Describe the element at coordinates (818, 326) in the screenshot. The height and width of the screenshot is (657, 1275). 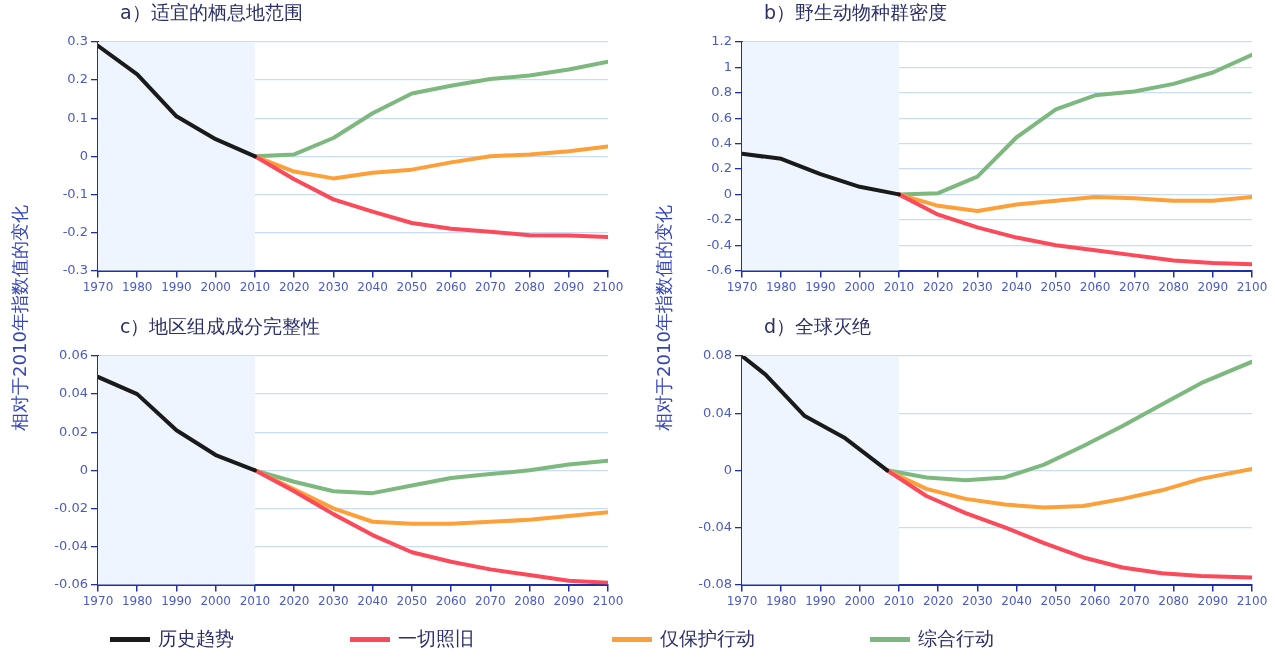
I see `chart-title: d）全球灭绝` at that location.